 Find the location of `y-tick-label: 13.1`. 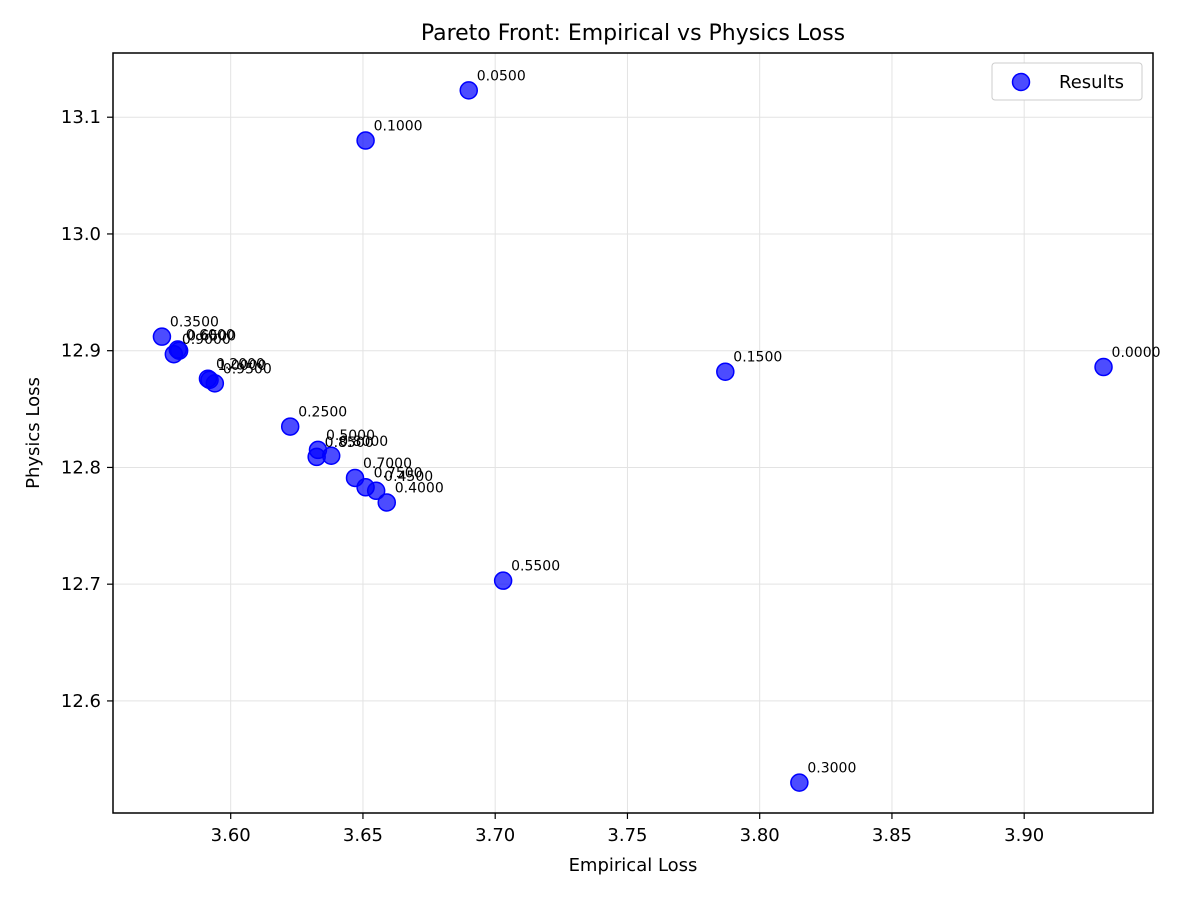

y-tick-label: 13.1 is located at coordinates (81, 117).